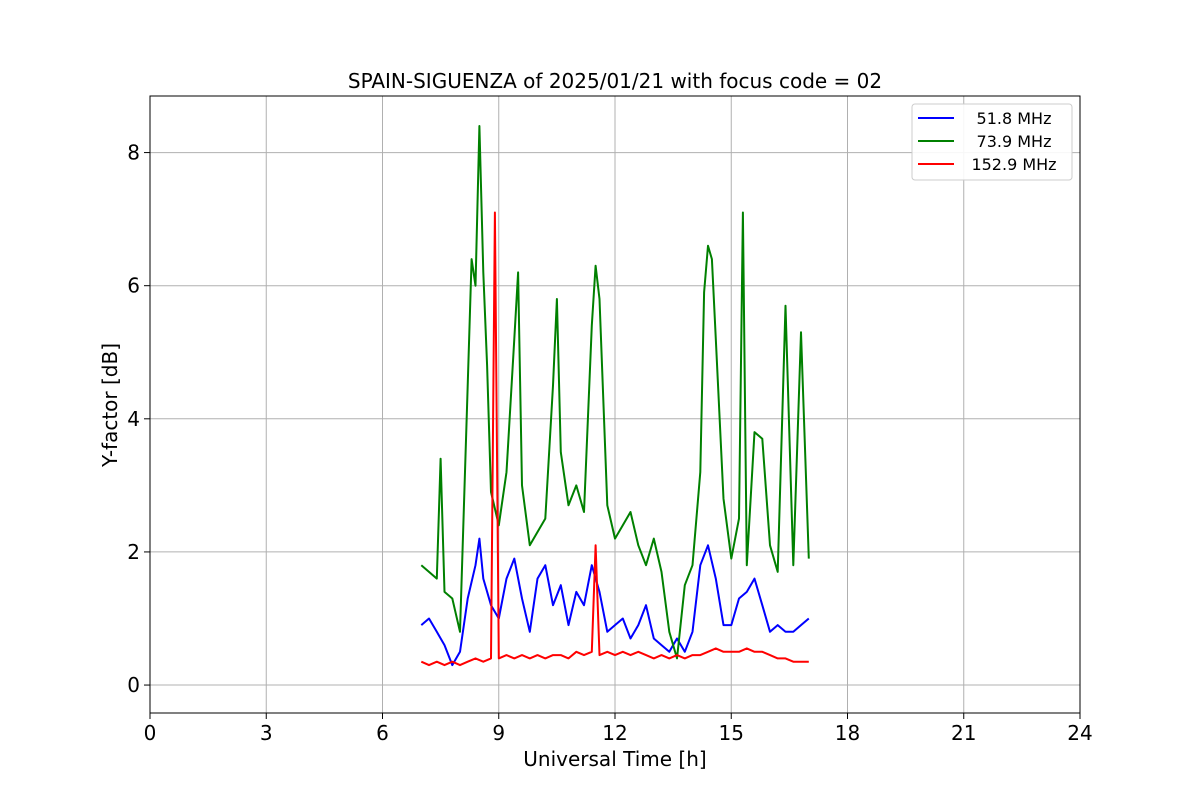  I want to click on y-tick-label: 0, so click(133, 685).